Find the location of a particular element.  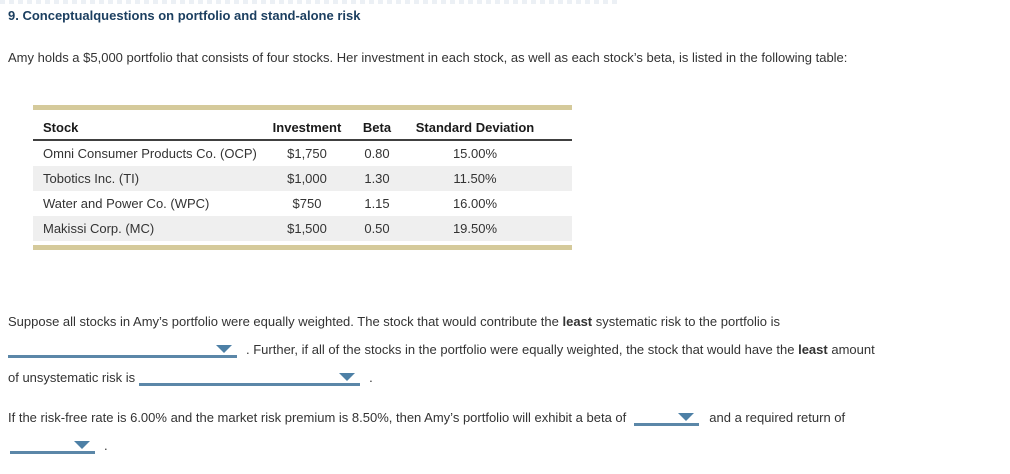

column-header-beta: Beta is located at coordinates (377, 128).